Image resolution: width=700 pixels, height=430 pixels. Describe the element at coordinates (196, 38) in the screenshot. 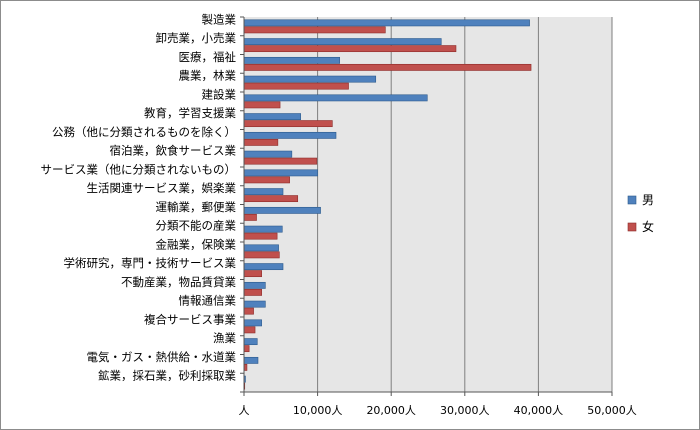

I see `category-label: 卸売業，小売業` at that location.